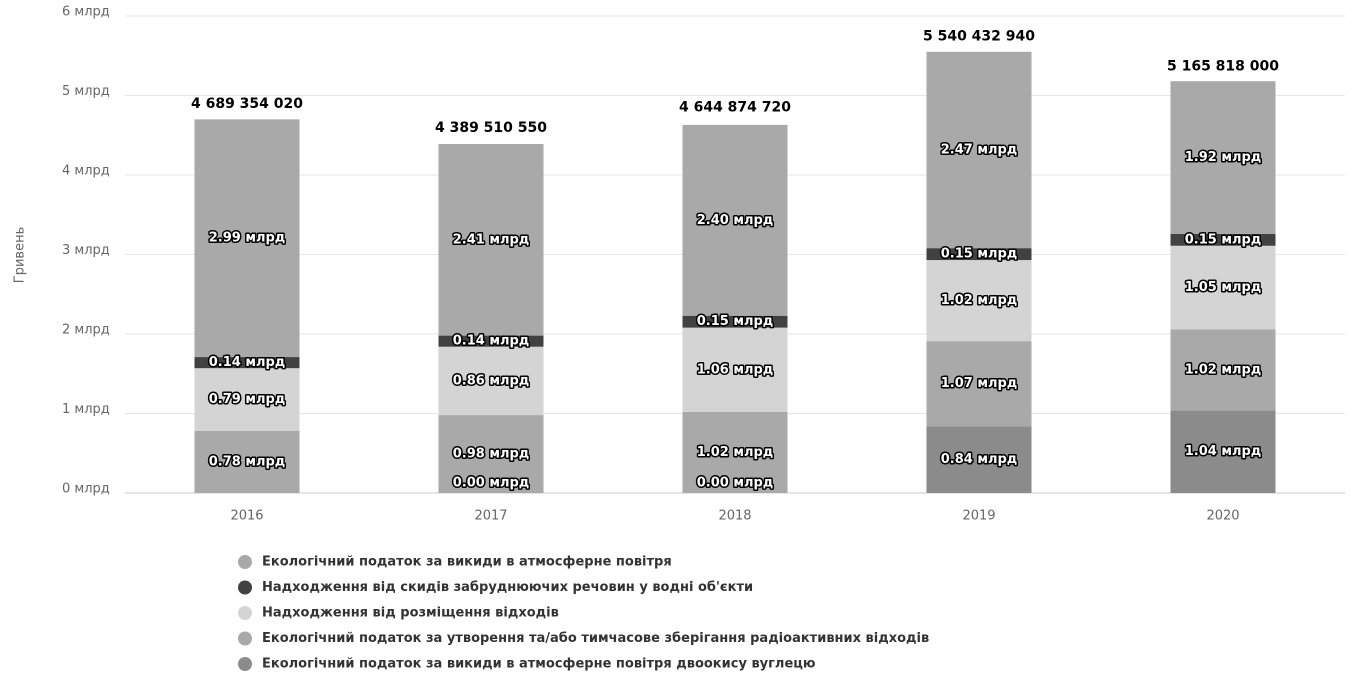 The width and height of the screenshot is (1351, 679). I want to click on y-tick-label: 6 млрд, so click(86, 12).